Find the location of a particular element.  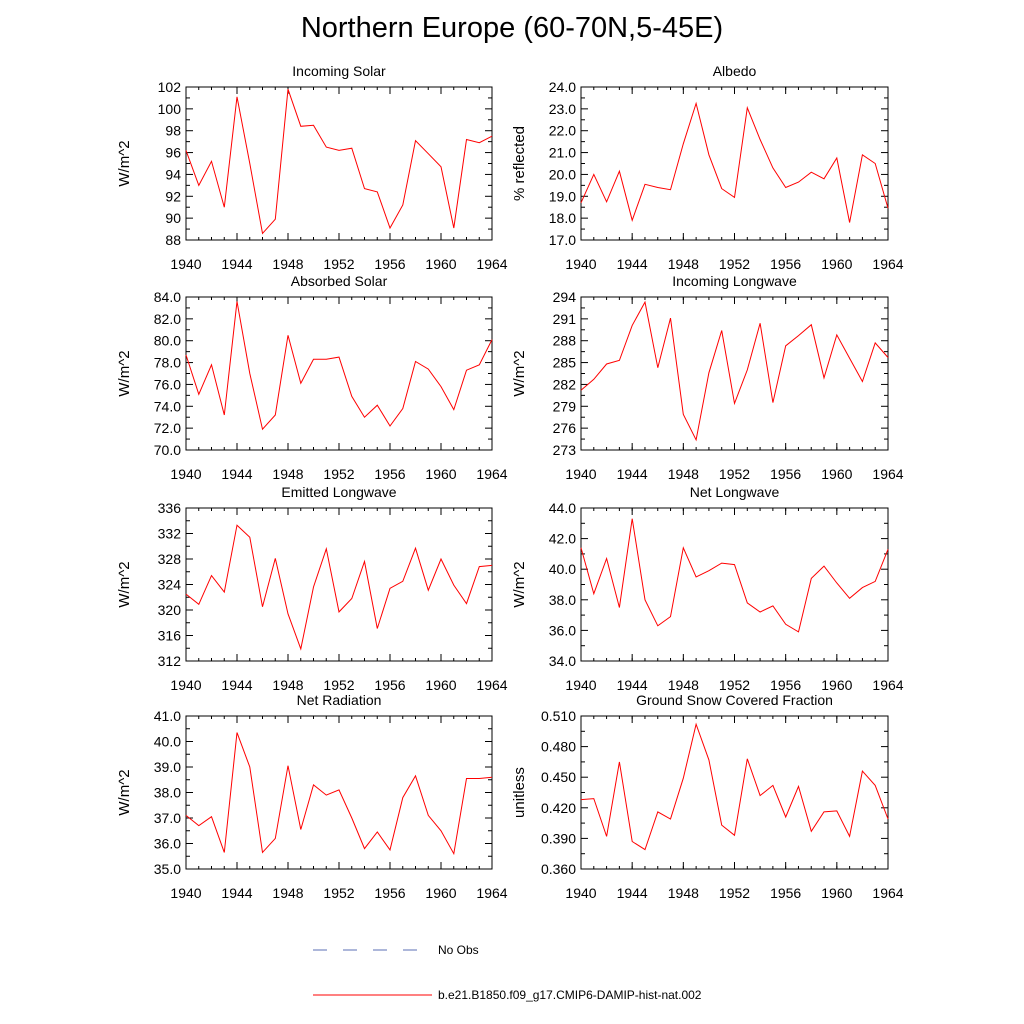

y-tick-label: 312 is located at coordinates (170, 661).